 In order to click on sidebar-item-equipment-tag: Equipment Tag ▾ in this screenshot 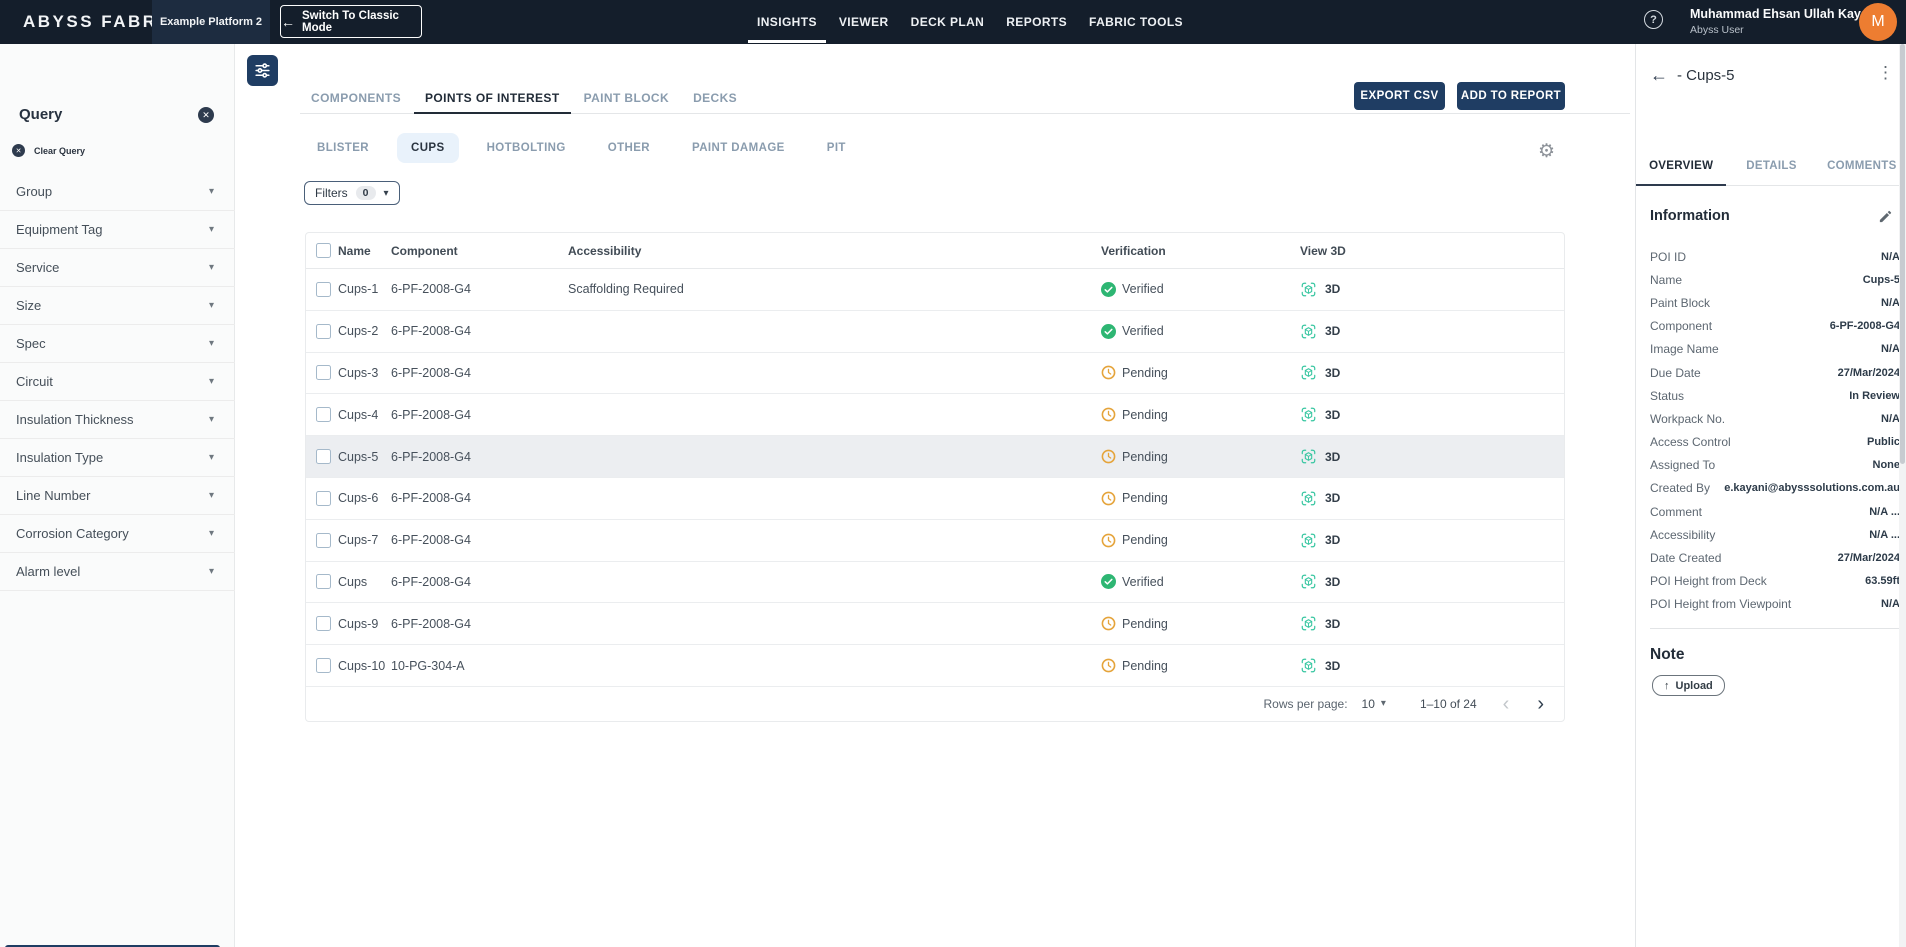, I will do `click(117, 230)`.